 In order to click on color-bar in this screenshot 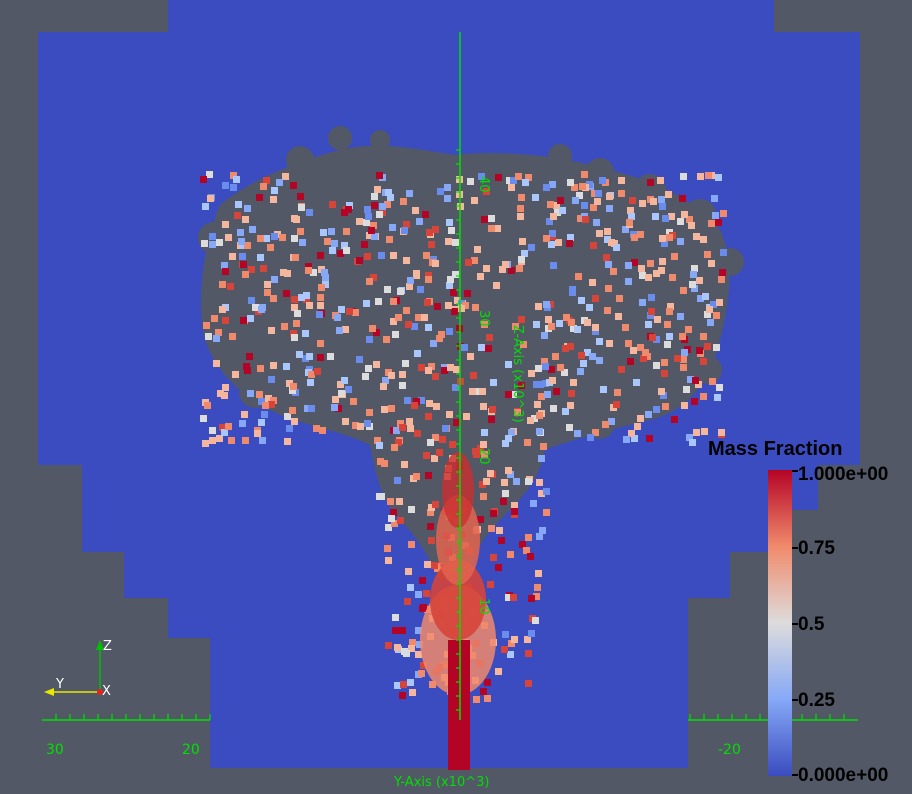, I will do `click(780, 623)`.